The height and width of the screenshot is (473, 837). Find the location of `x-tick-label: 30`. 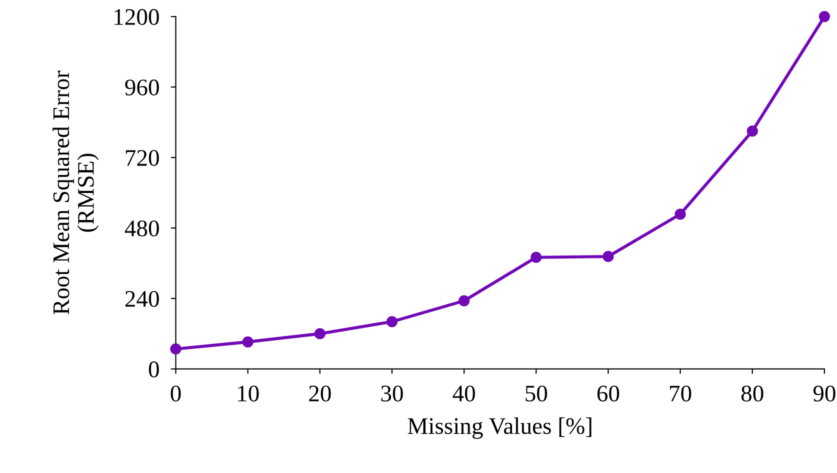

x-tick-label: 30 is located at coordinates (392, 394).